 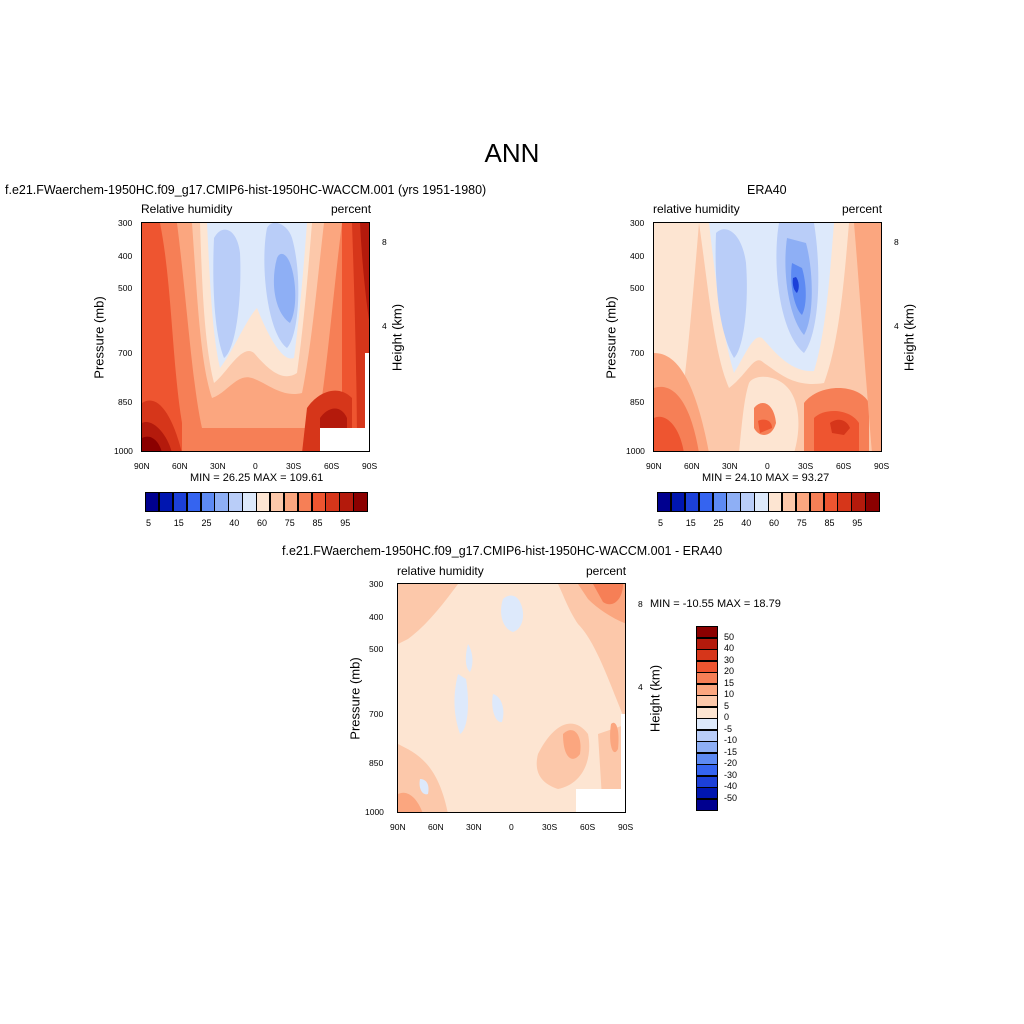 What do you see at coordinates (317, 523) in the screenshot?
I see `colorbar-label: 85` at bounding box center [317, 523].